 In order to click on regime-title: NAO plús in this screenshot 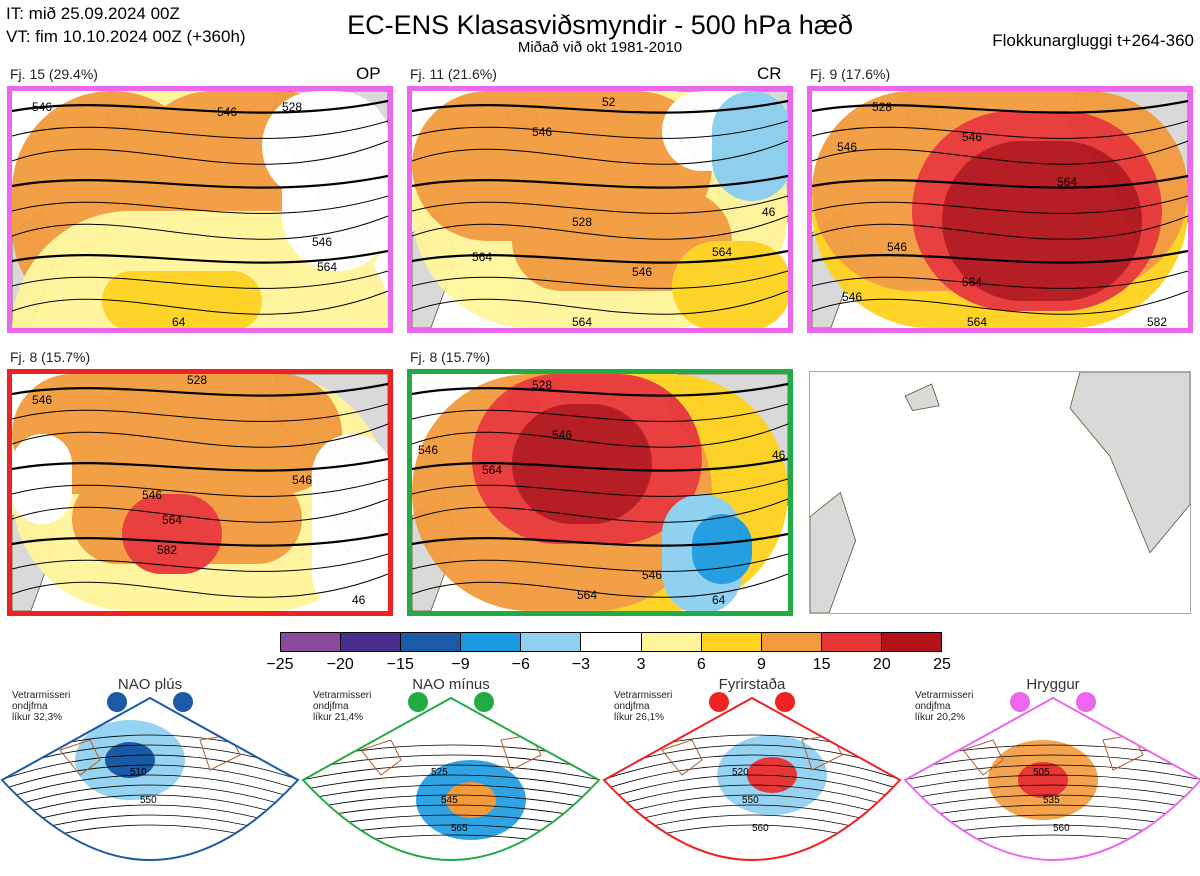, I will do `click(150, 684)`.